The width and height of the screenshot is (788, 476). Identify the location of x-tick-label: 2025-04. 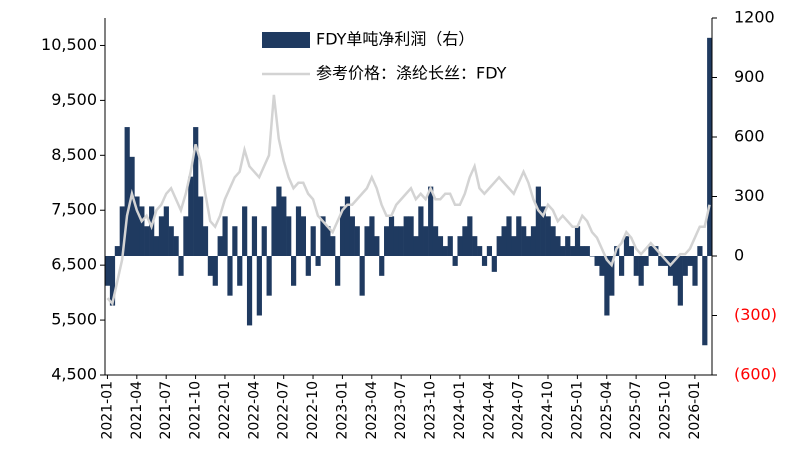
(607, 410).